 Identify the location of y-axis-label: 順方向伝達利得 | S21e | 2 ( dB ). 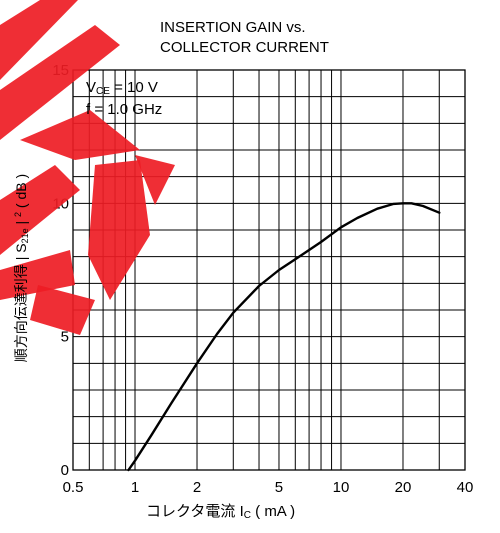
(22, 268).